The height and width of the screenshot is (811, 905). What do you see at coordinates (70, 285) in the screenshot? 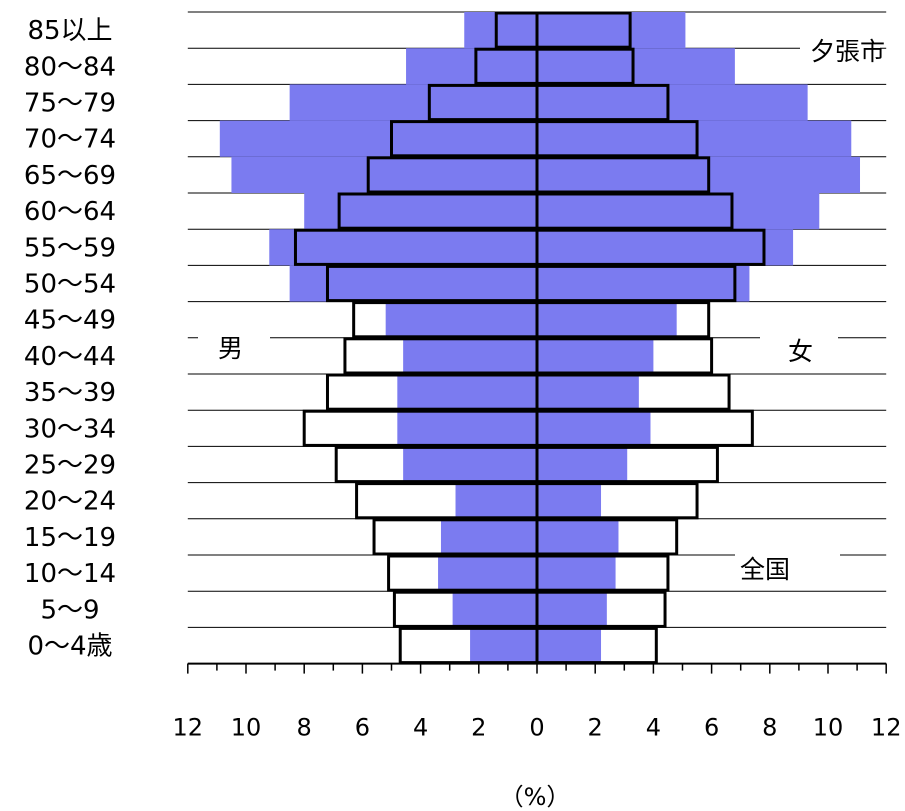
I see `category-label: 50～54` at bounding box center [70, 285].